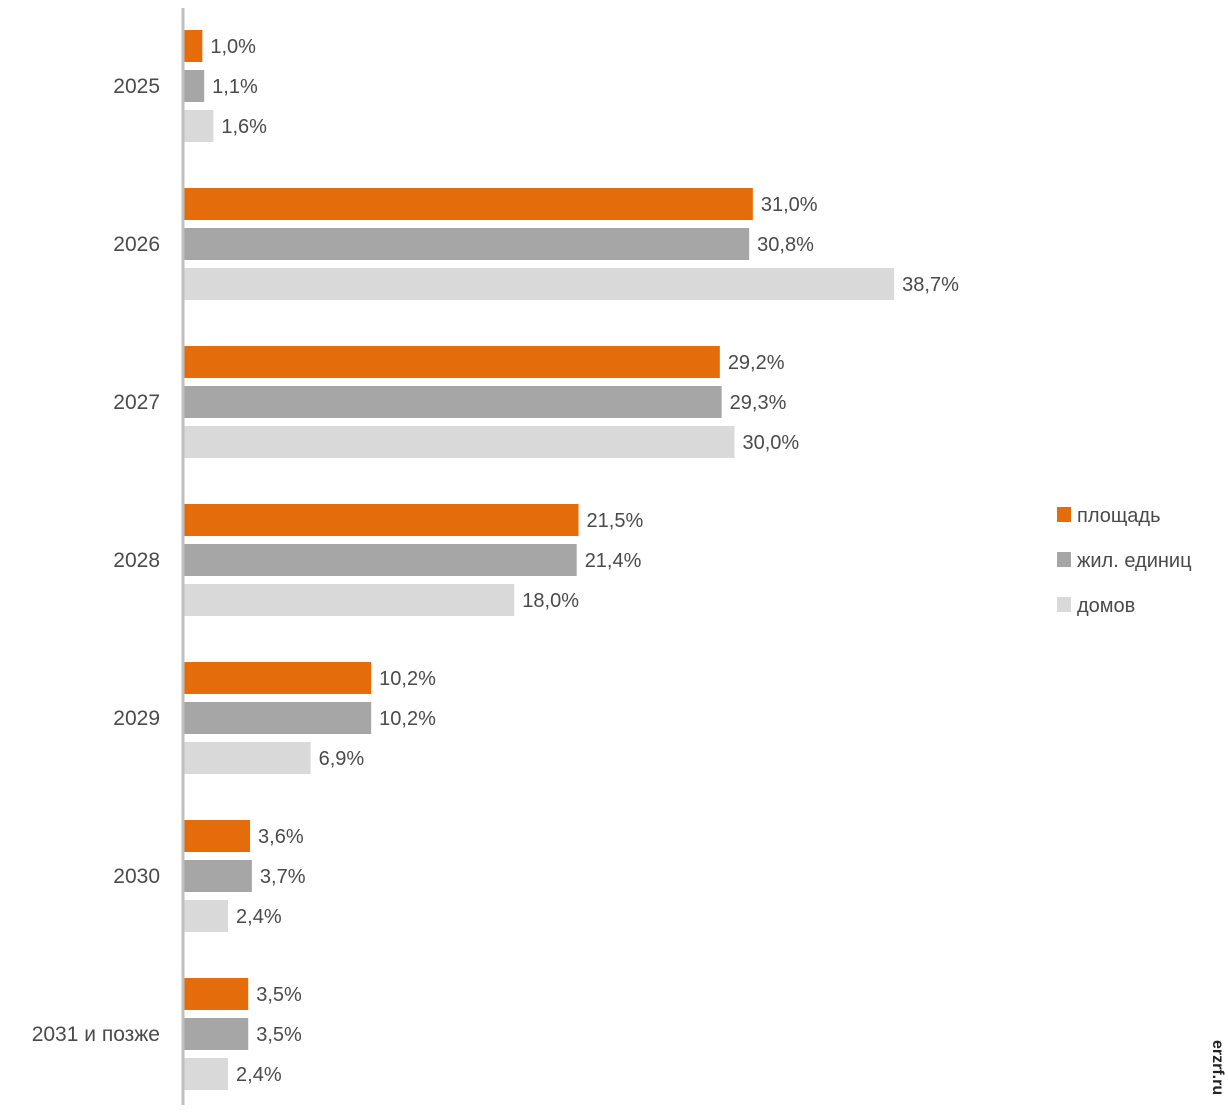  What do you see at coordinates (342, 759) in the screenshot?
I see `data-label-5-3: 6,9%` at bounding box center [342, 759].